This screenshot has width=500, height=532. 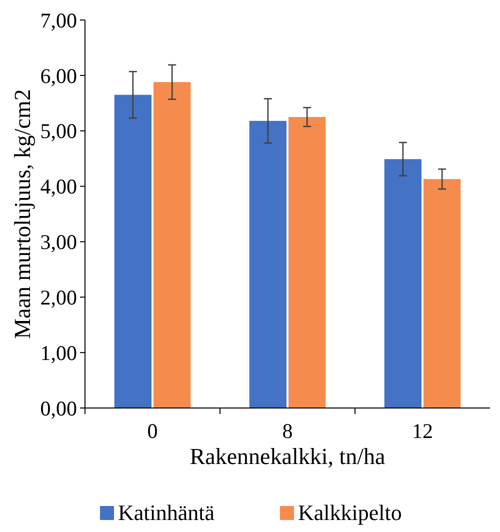 What do you see at coordinates (58, 408) in the screenshot?
I see `y-tick-label: 0,00` at bounding box center [58, 408].